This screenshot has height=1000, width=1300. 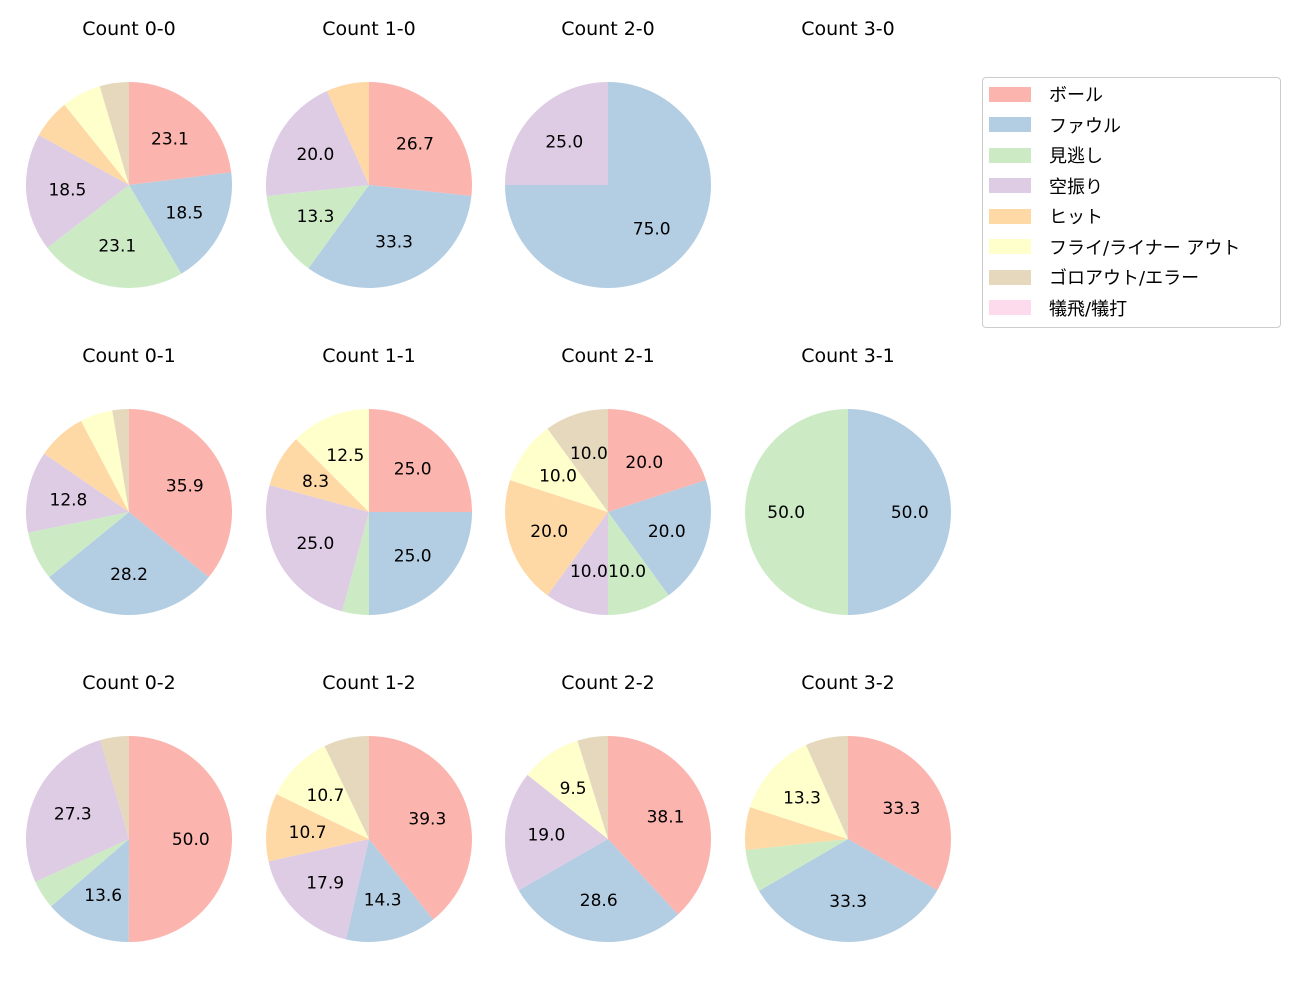 What do you see at coordinates (546, 835) in the screenshot?
I see `slice-label: 19.0` at bounding box center [546, 835].